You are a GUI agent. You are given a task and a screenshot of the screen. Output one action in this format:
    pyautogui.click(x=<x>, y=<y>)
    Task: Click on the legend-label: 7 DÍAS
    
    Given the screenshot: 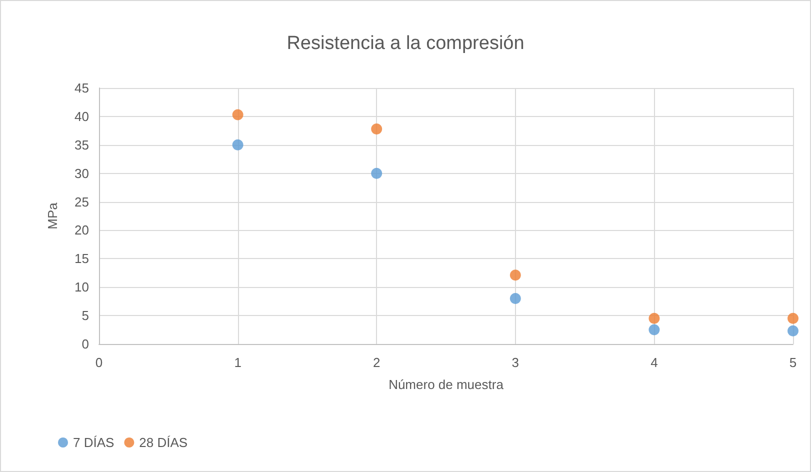 What is the action you would take?
    pyautogui.click(x=94, y=442)
    